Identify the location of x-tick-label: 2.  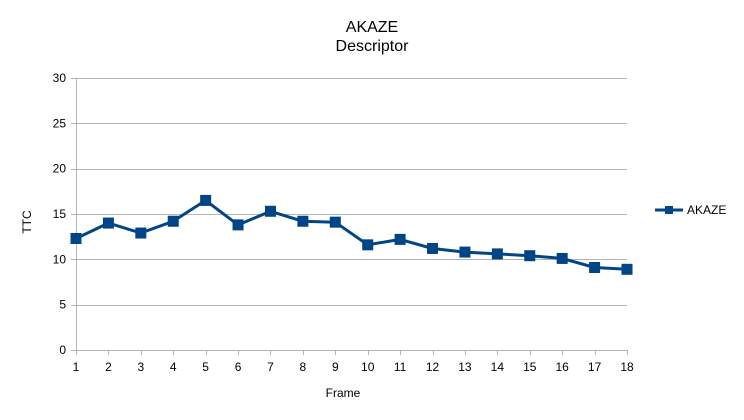
(108, 367).